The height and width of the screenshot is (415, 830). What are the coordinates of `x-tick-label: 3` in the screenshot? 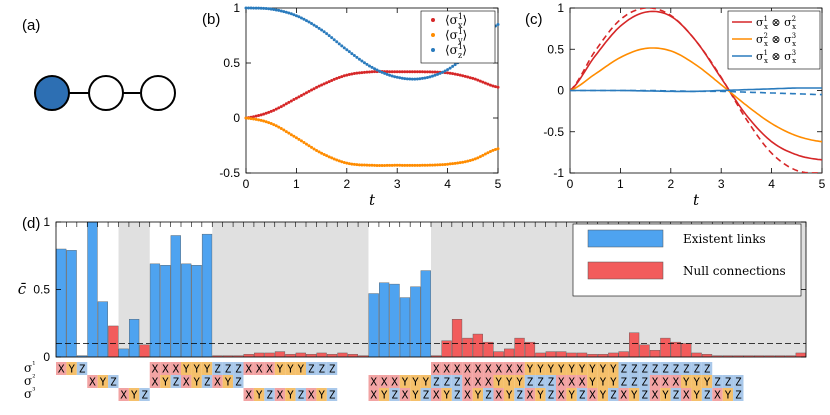 It's located at (397, 184).